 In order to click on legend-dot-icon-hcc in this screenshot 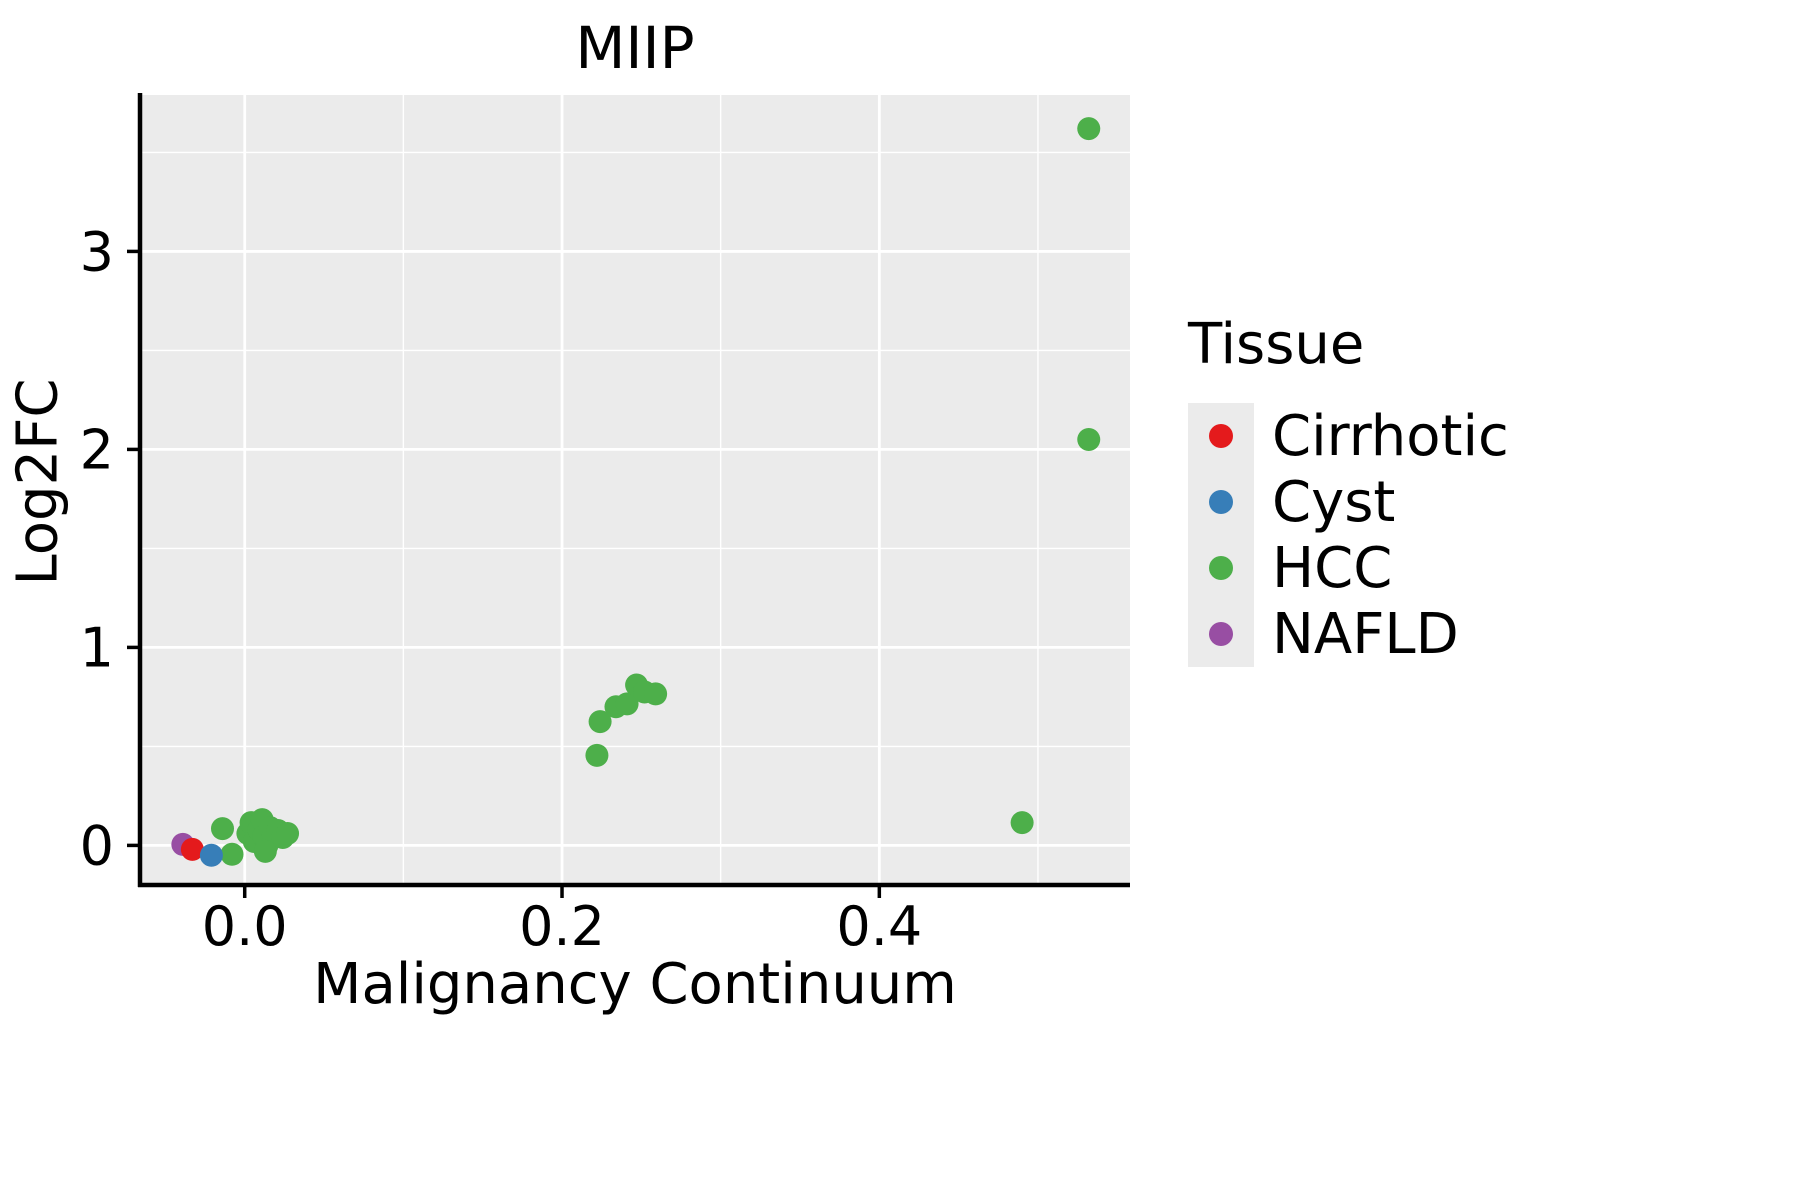, I will do `click(1221, 568)`.